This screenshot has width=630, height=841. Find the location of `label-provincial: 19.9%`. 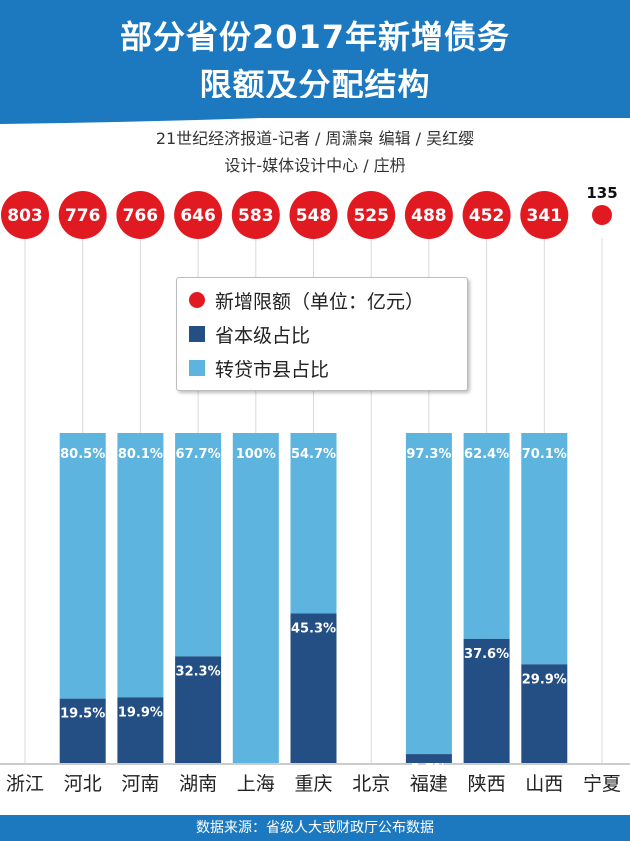

label-provincial: 19.9% is located at coordinates (140, 712).